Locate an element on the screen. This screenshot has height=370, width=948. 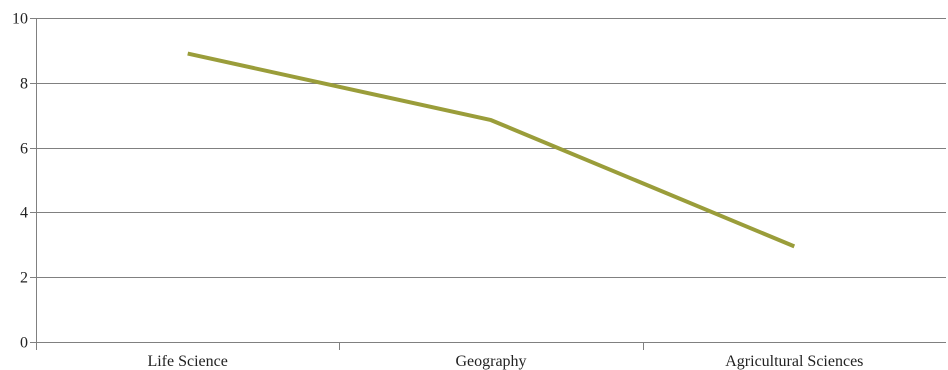
y-tick-labels: 0 2 4 6 8 10 is located at coordinates (20, 181).